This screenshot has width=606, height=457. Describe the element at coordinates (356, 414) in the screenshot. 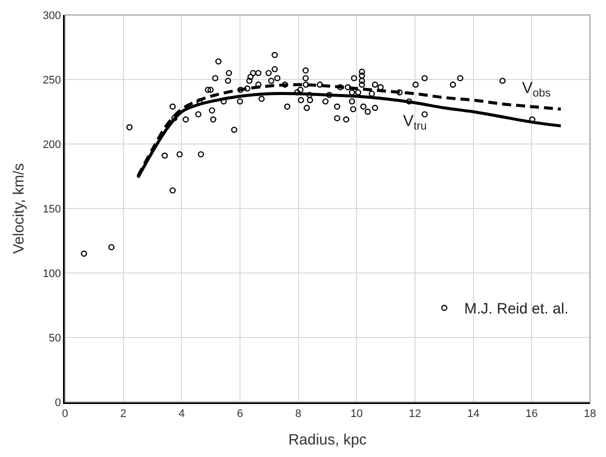

I see `x-tick-label: 10` at that location.